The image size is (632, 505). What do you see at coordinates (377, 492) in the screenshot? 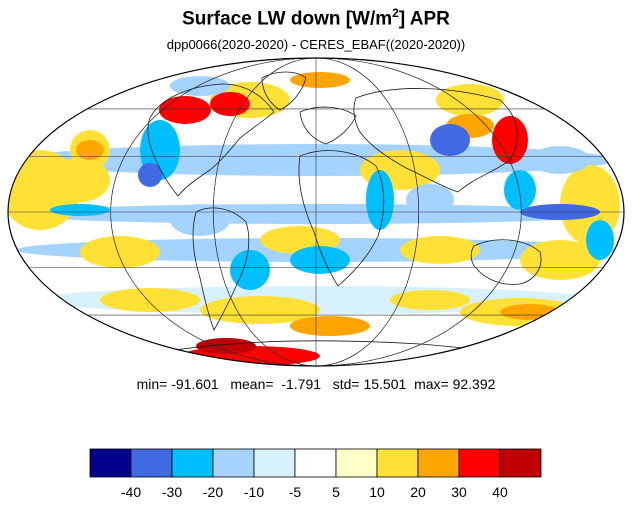
I see `colorbar-tick-label: 10` at bounding box center [377, 492].